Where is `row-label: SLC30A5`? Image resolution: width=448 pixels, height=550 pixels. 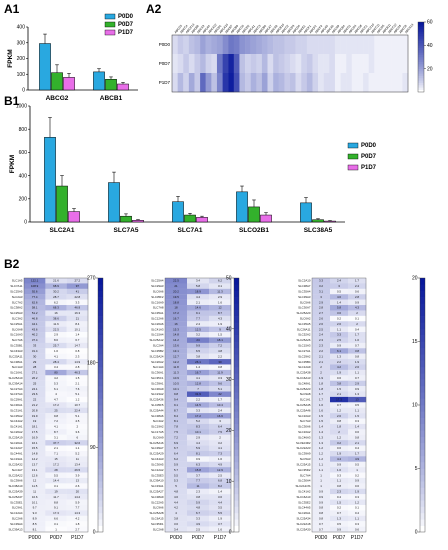 row-label: SLC30A5 is located at coordinates (157, 464).